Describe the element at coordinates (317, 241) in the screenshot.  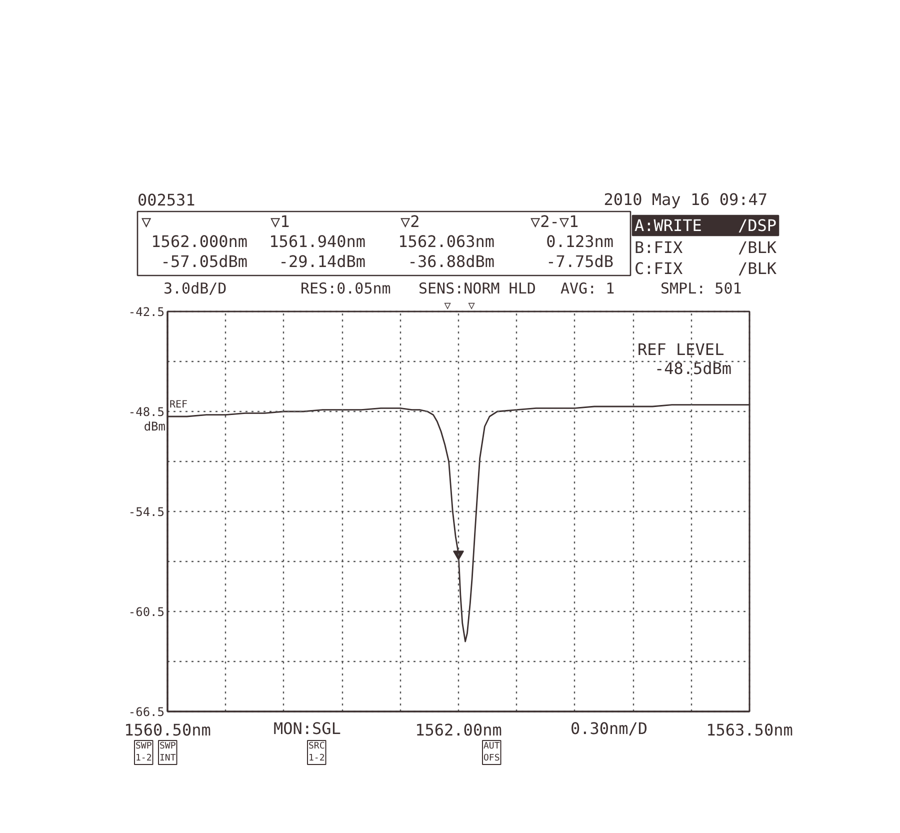
I see `text: 1561.940nm` at that location.